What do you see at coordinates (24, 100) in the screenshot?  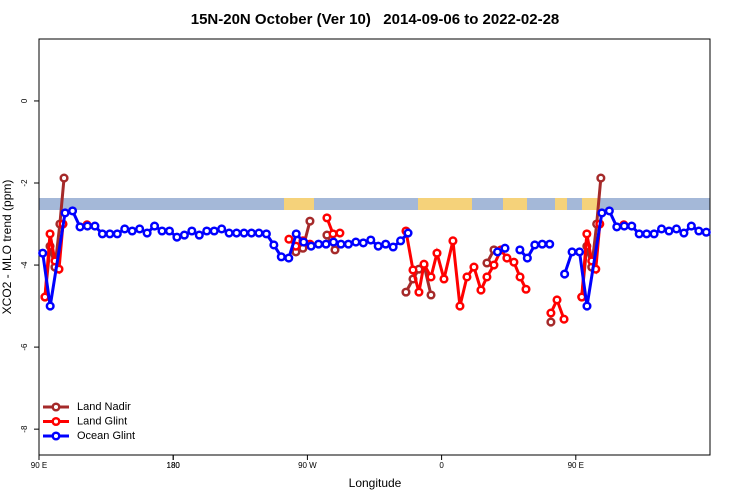 I see `y-tick-label: 0` at bounding box center [24, 100].